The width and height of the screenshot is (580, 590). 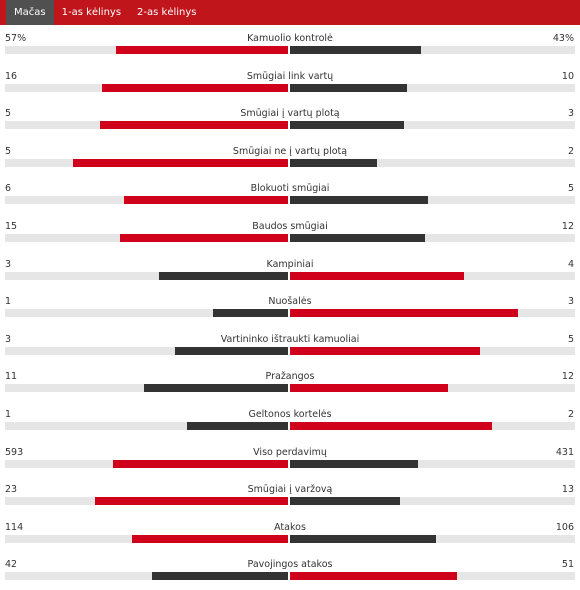 I want to click on stat-label: Geltonos kortelės, so click(x=290, y=414).